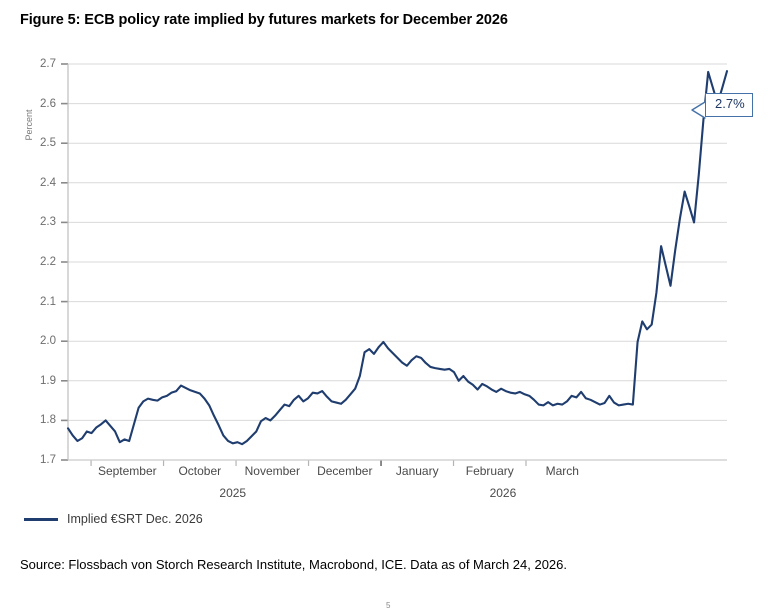 Image resolution: width=779 pixels, height=611 pixels. Describe the element at coordinates (48, 182) in the screenshot. I see `y-axis-tick-label: 2.4` at that location.